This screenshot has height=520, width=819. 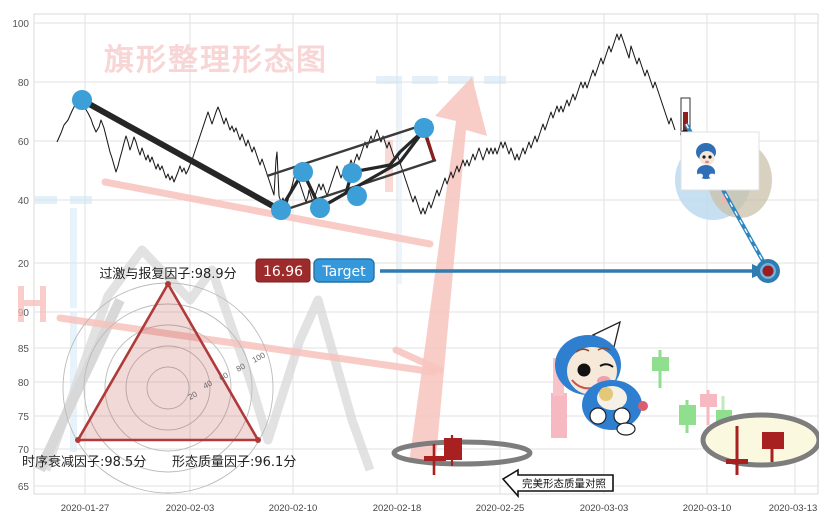 I want to click on price-badge: 16.96, so click(x=283, y=270).